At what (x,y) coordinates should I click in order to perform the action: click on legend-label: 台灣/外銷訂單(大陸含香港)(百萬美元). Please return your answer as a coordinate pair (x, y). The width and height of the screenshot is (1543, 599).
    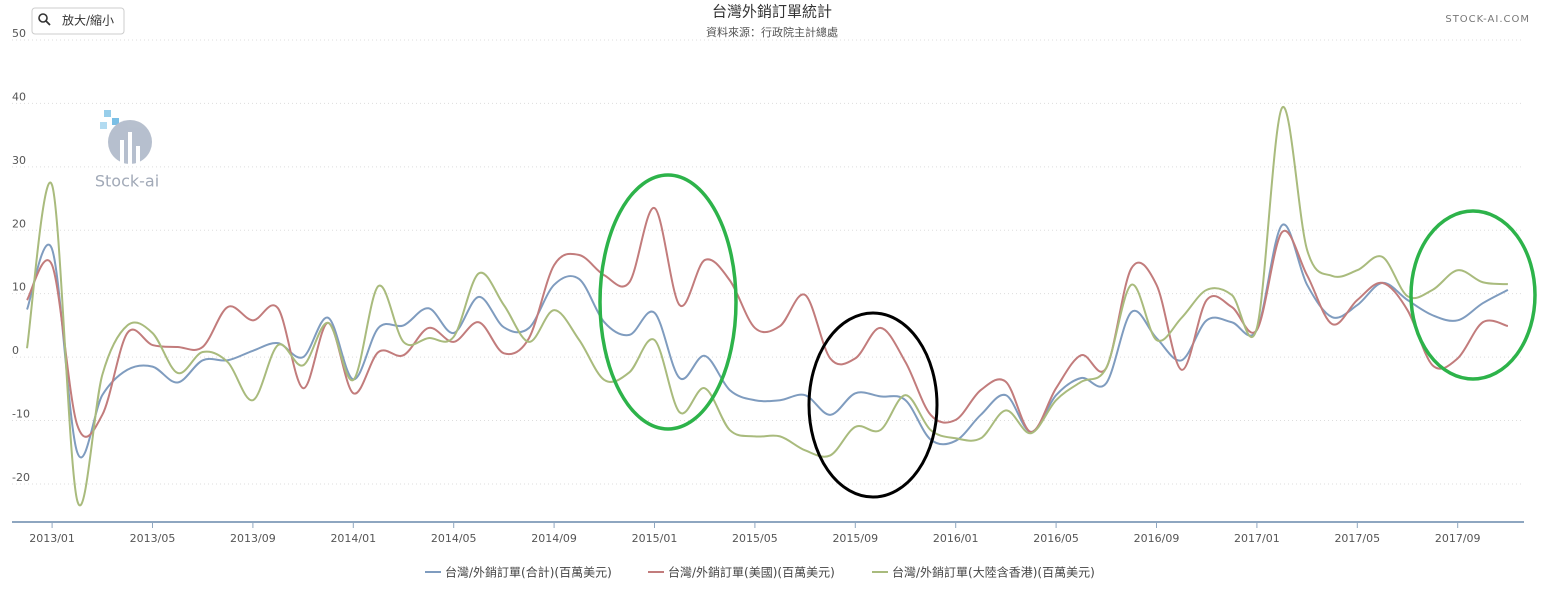
    Looking at the image, I should click on (993, 572).